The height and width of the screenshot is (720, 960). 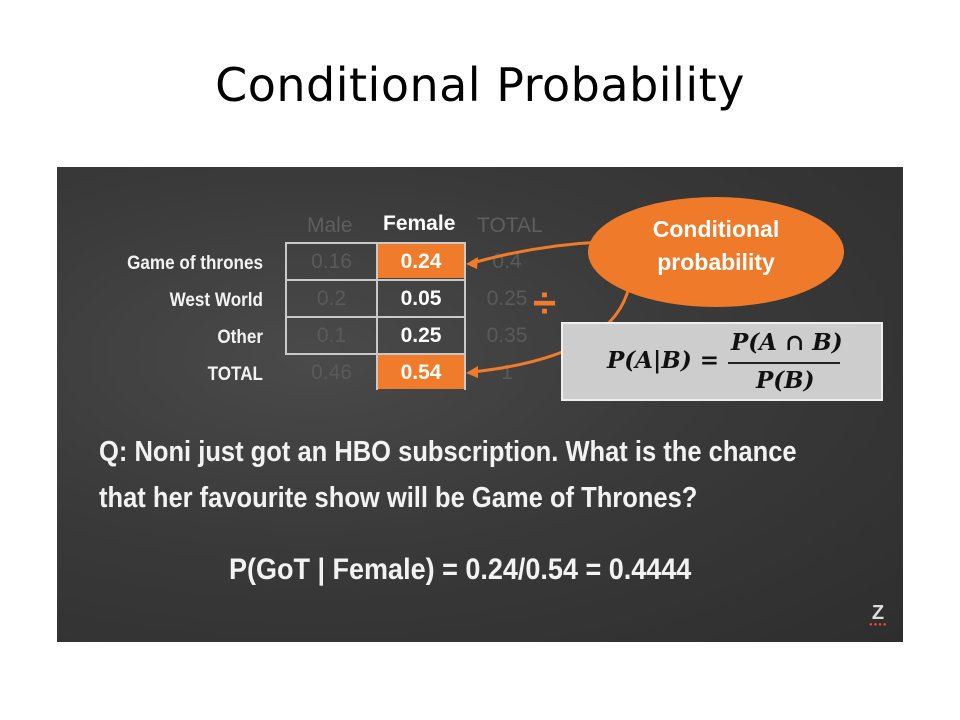 I want to click on cell-westworld-total: 0.25, so click(x=507, y=298).